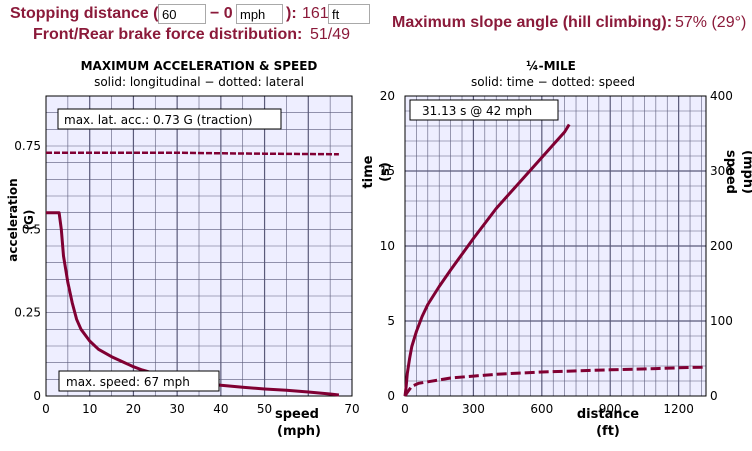 Image resolution: width=752 pixels, height=451 pixels. Describe the element at coordinates (31, 229) in the screenshot. I see `accel-y-tick: 0.5` at that location.